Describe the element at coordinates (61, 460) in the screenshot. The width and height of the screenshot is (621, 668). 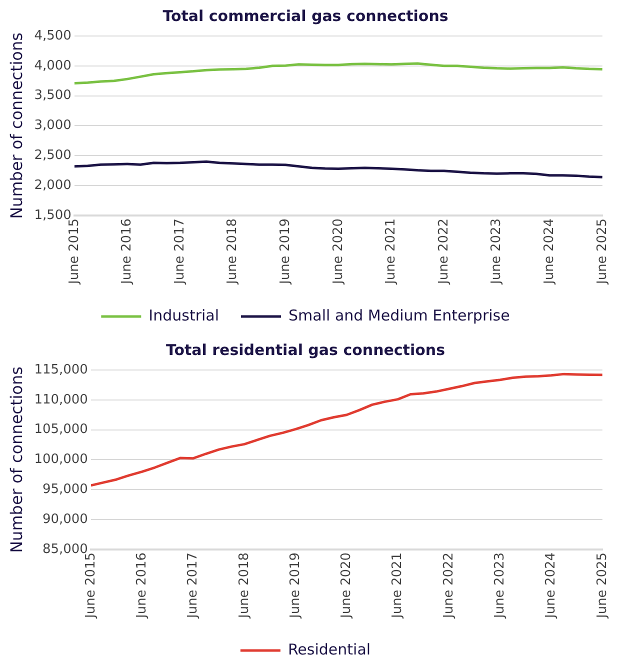
I see `y-tick-label: 100,000` at that location.